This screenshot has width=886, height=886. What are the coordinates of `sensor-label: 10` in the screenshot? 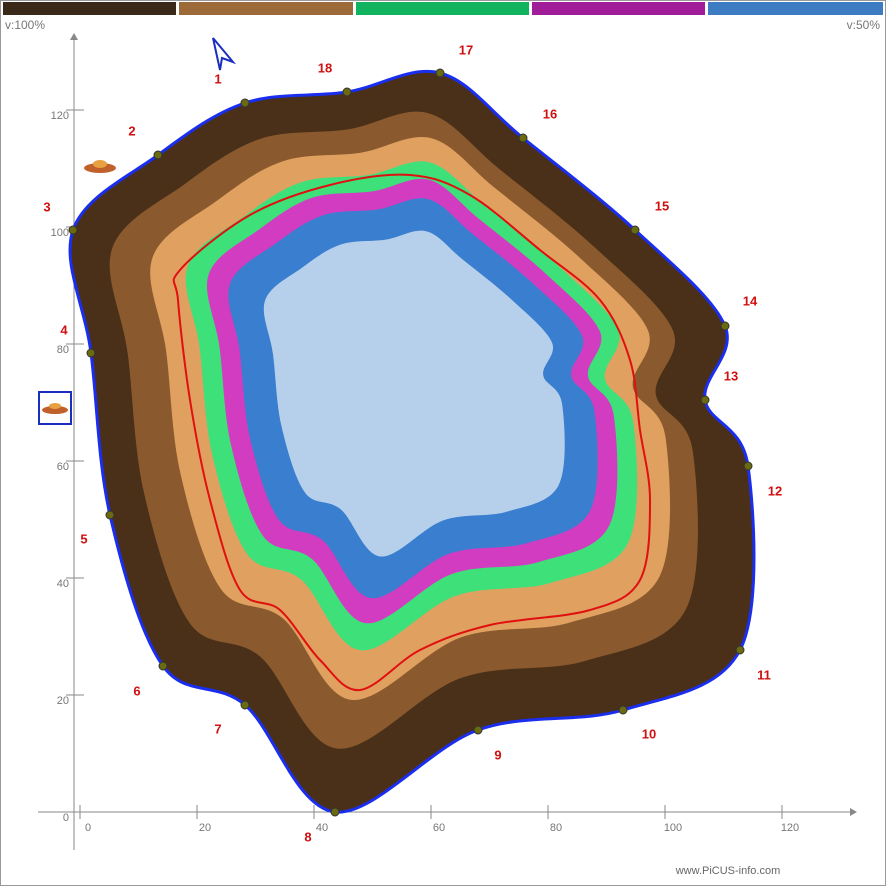 It's located at (649, 733).